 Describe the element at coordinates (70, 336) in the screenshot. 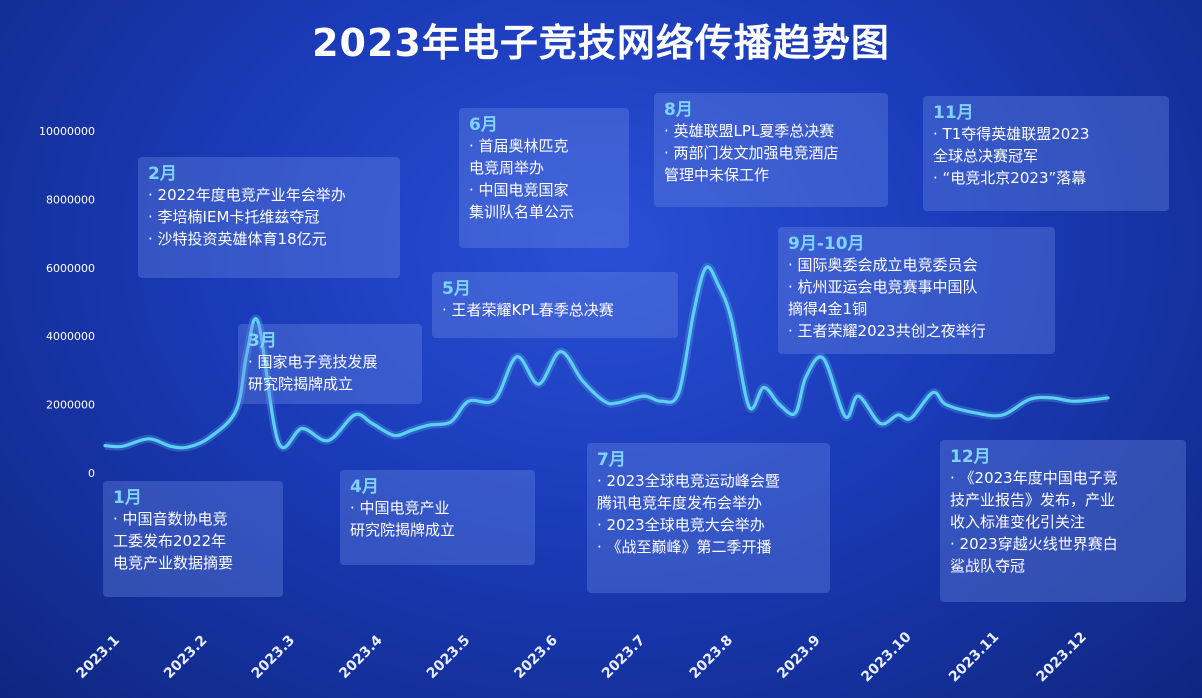

I see `y-tick-label: 4000000` at that location.